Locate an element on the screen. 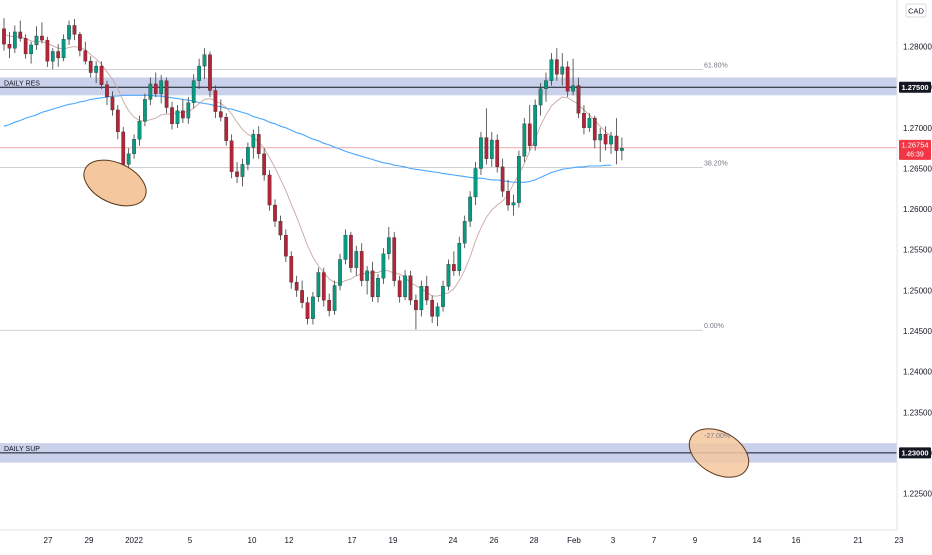 This screenshot has height=555, width=932. x-tick-label: 23 is located at coordinates (899, 540).